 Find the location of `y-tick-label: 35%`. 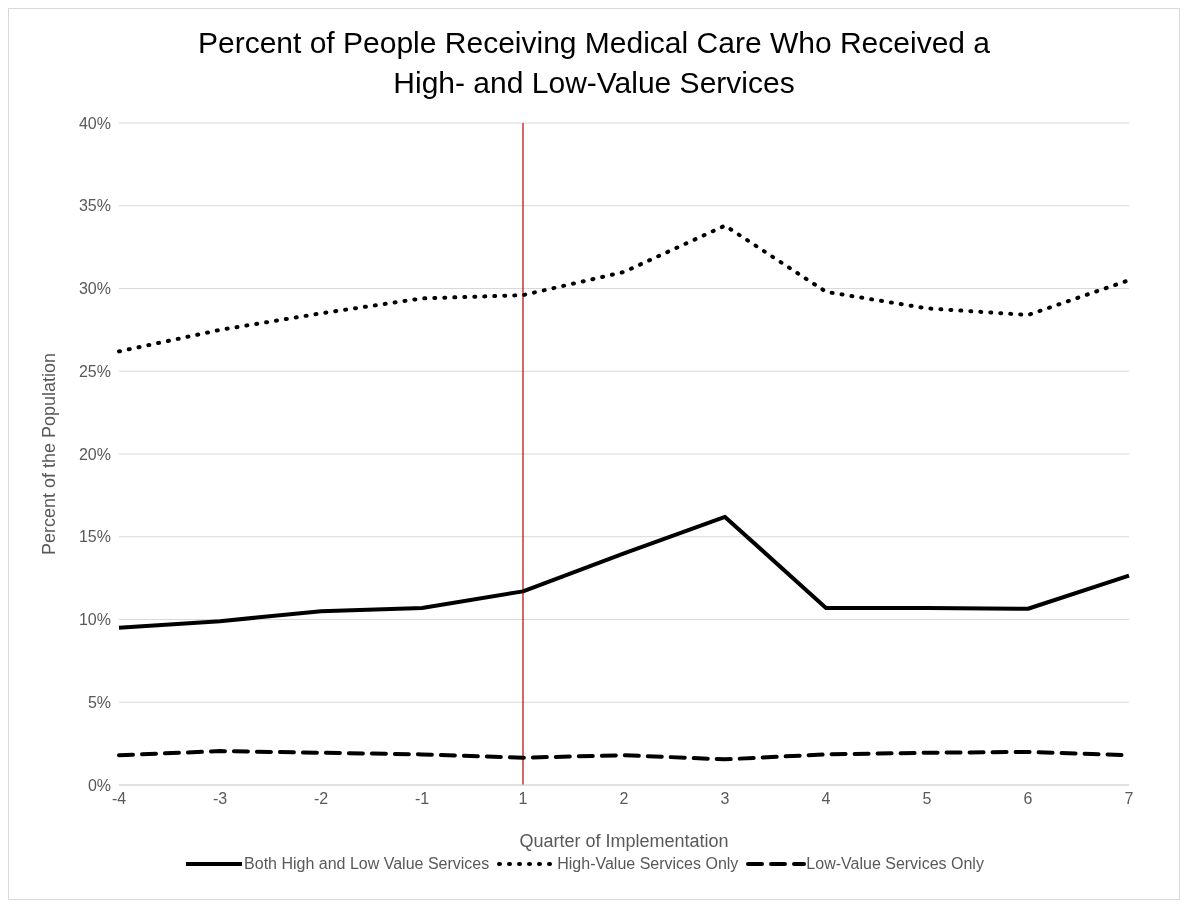

y-tick-label: 35% is located at coordinates (94, 206).